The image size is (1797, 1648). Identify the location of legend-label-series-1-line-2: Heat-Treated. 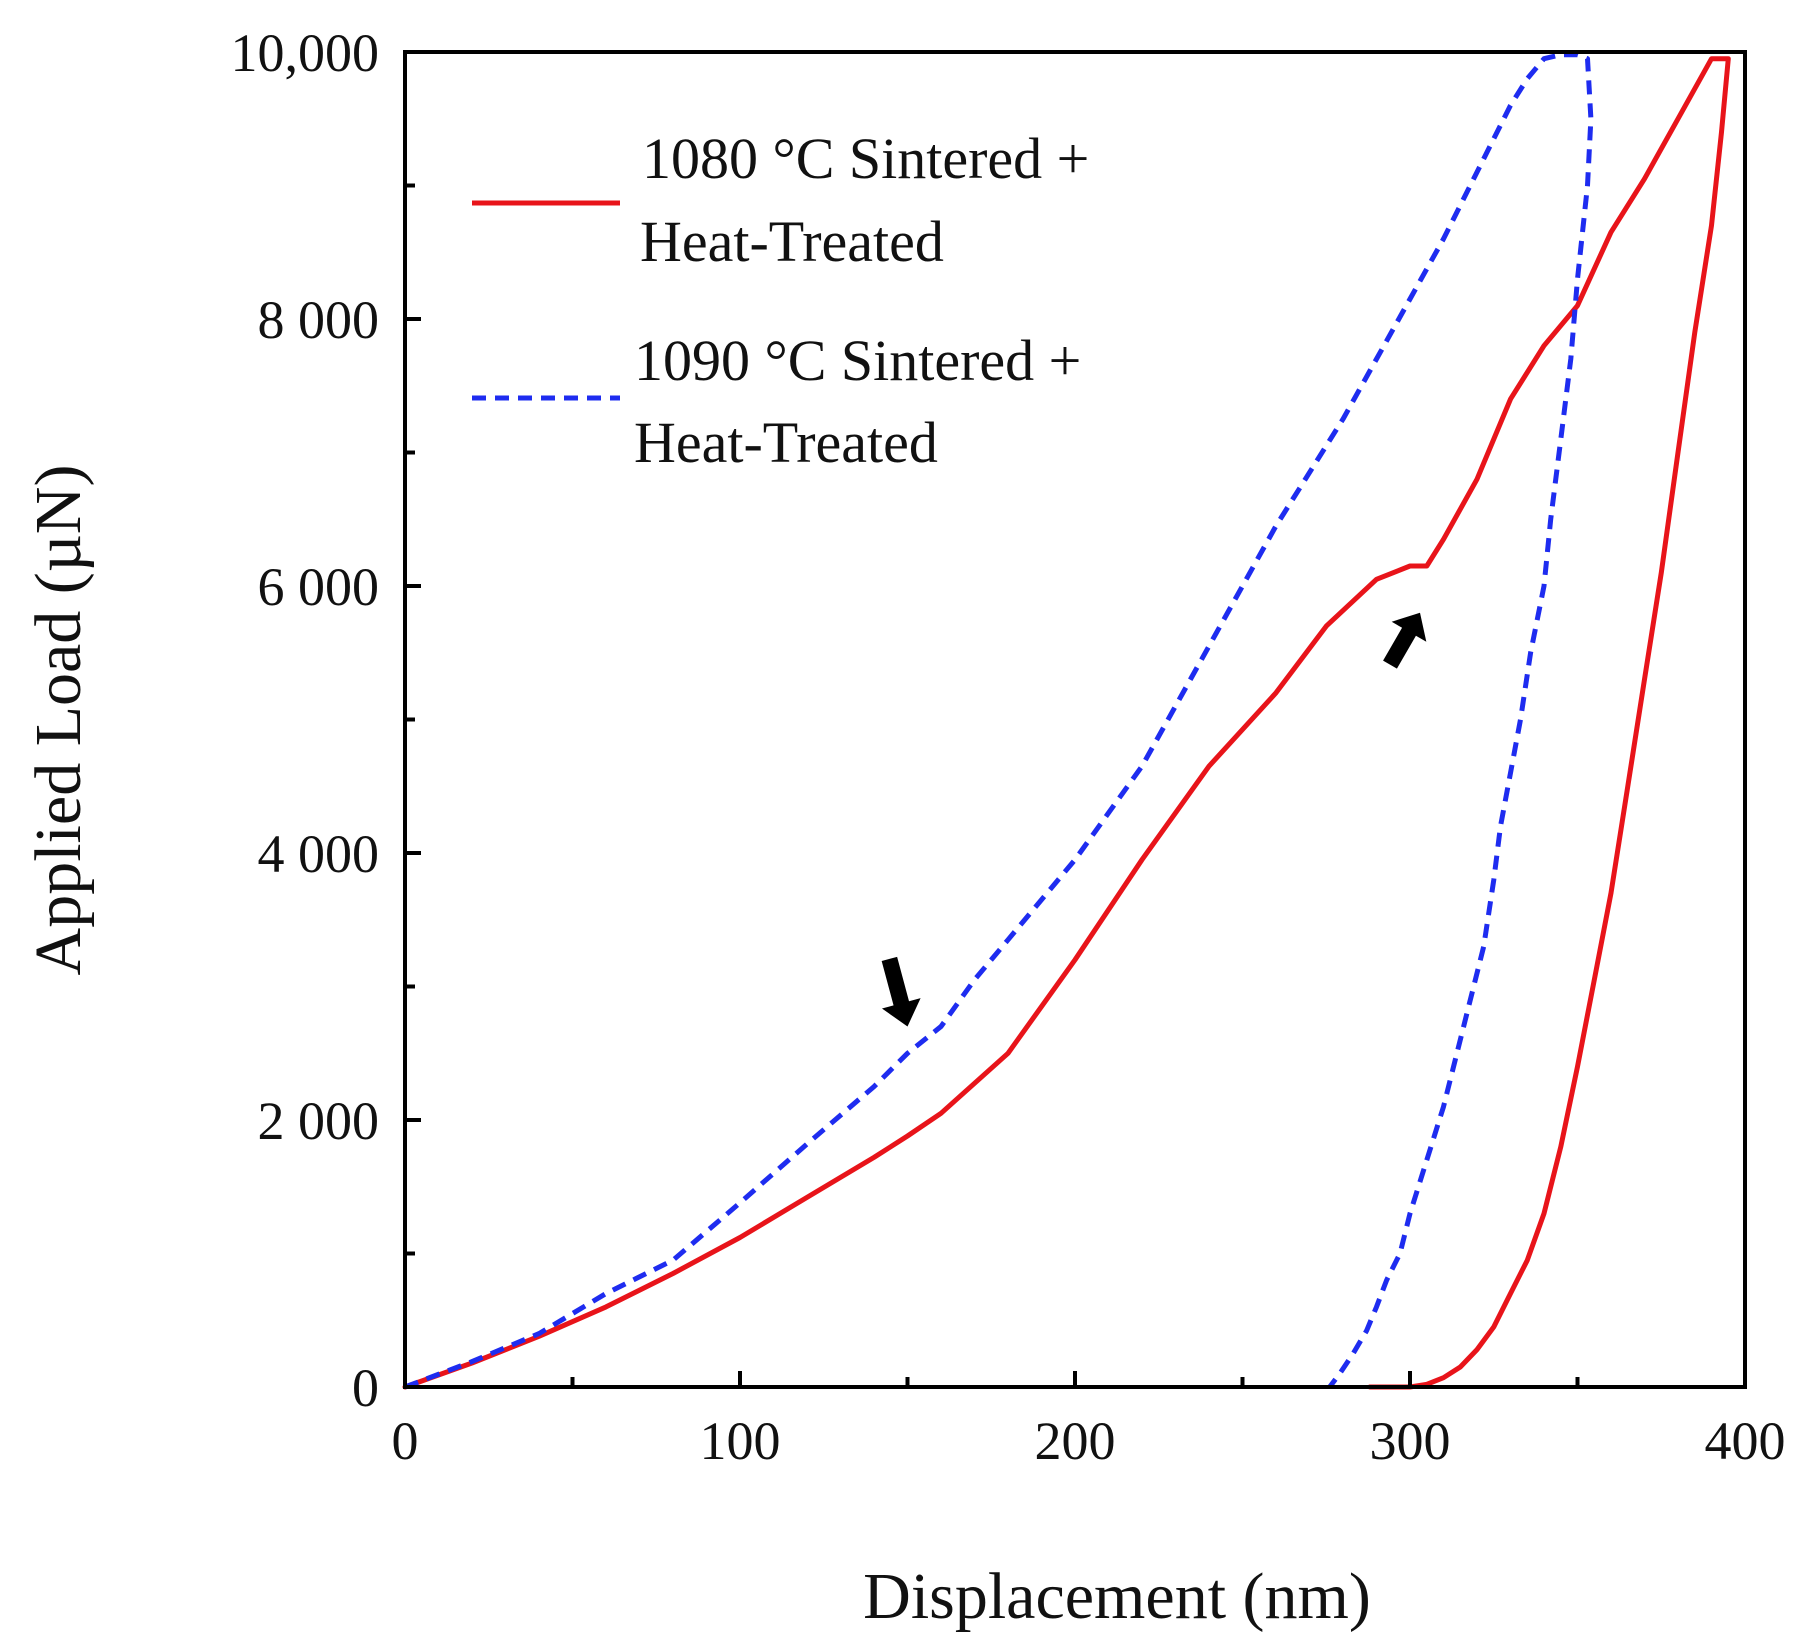
(792, 241).